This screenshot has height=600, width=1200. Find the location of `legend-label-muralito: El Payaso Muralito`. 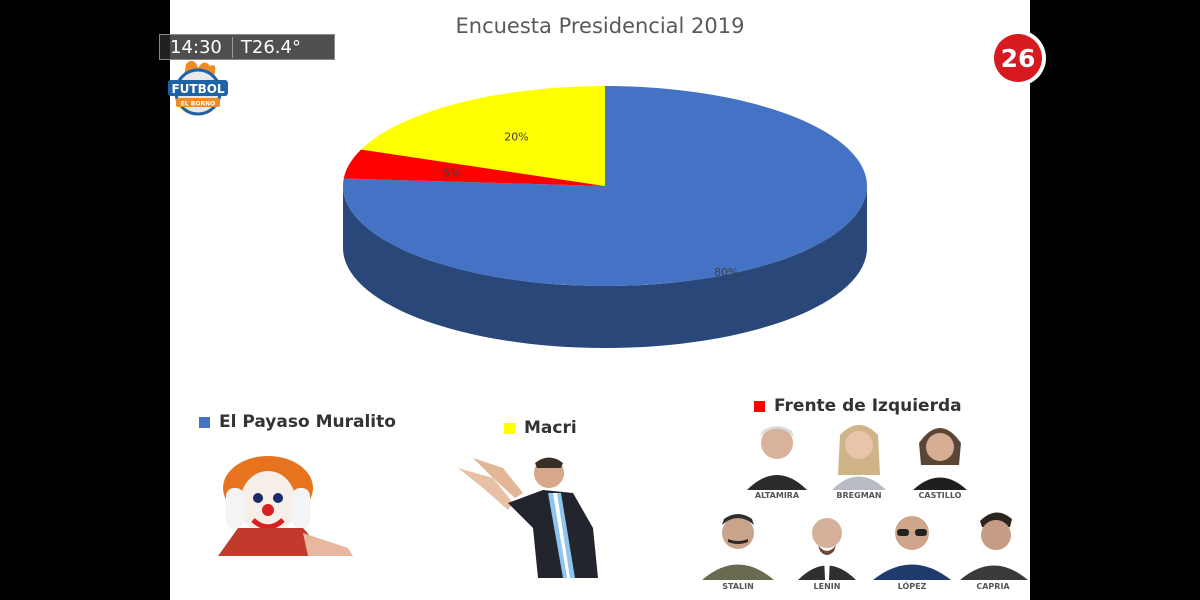

legend-label-muralito: El Payaso Muralito is located at coordinates (307, 422).